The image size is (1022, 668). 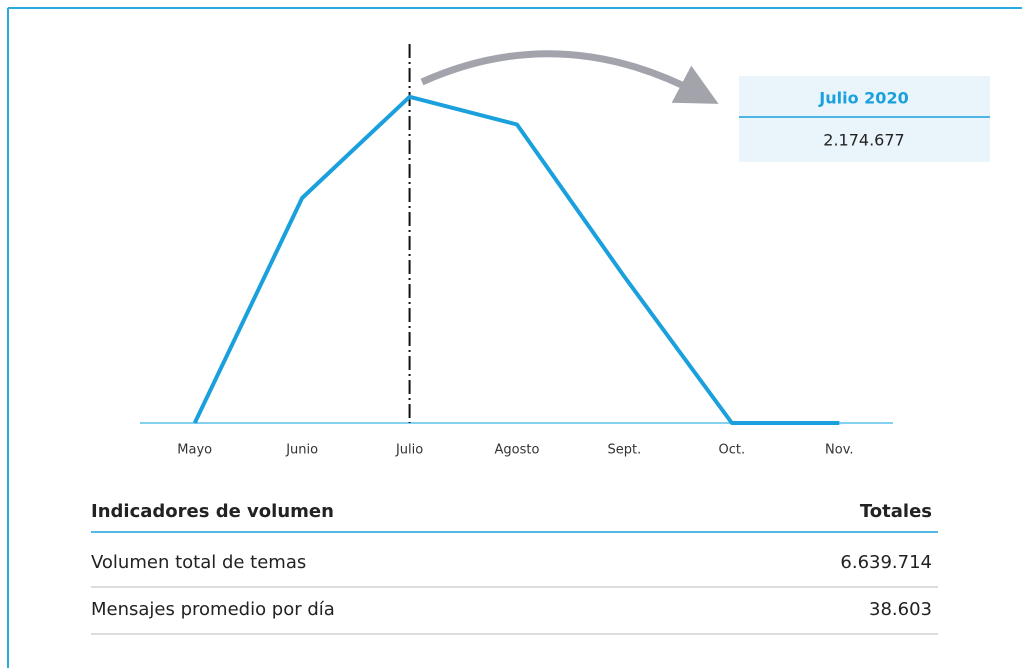 I want to click on x-tick-label: Junio, so click(x=301, y=450).